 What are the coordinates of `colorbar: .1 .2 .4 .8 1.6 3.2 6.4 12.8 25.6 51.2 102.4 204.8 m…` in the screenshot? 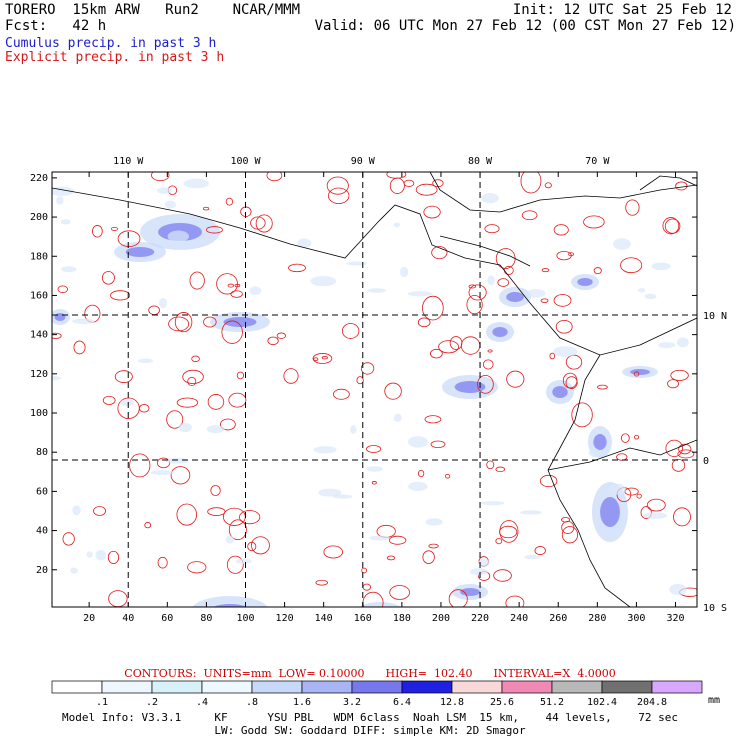 It's located at (385, 694).